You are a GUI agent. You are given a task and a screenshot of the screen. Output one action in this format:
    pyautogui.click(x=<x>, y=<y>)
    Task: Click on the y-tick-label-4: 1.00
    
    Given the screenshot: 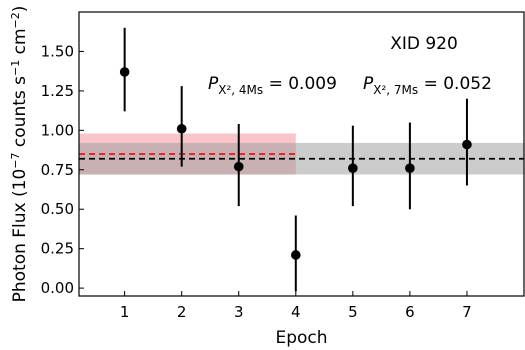 What is the action you would take?
    pyautogui.click(x=57, y=130)
    